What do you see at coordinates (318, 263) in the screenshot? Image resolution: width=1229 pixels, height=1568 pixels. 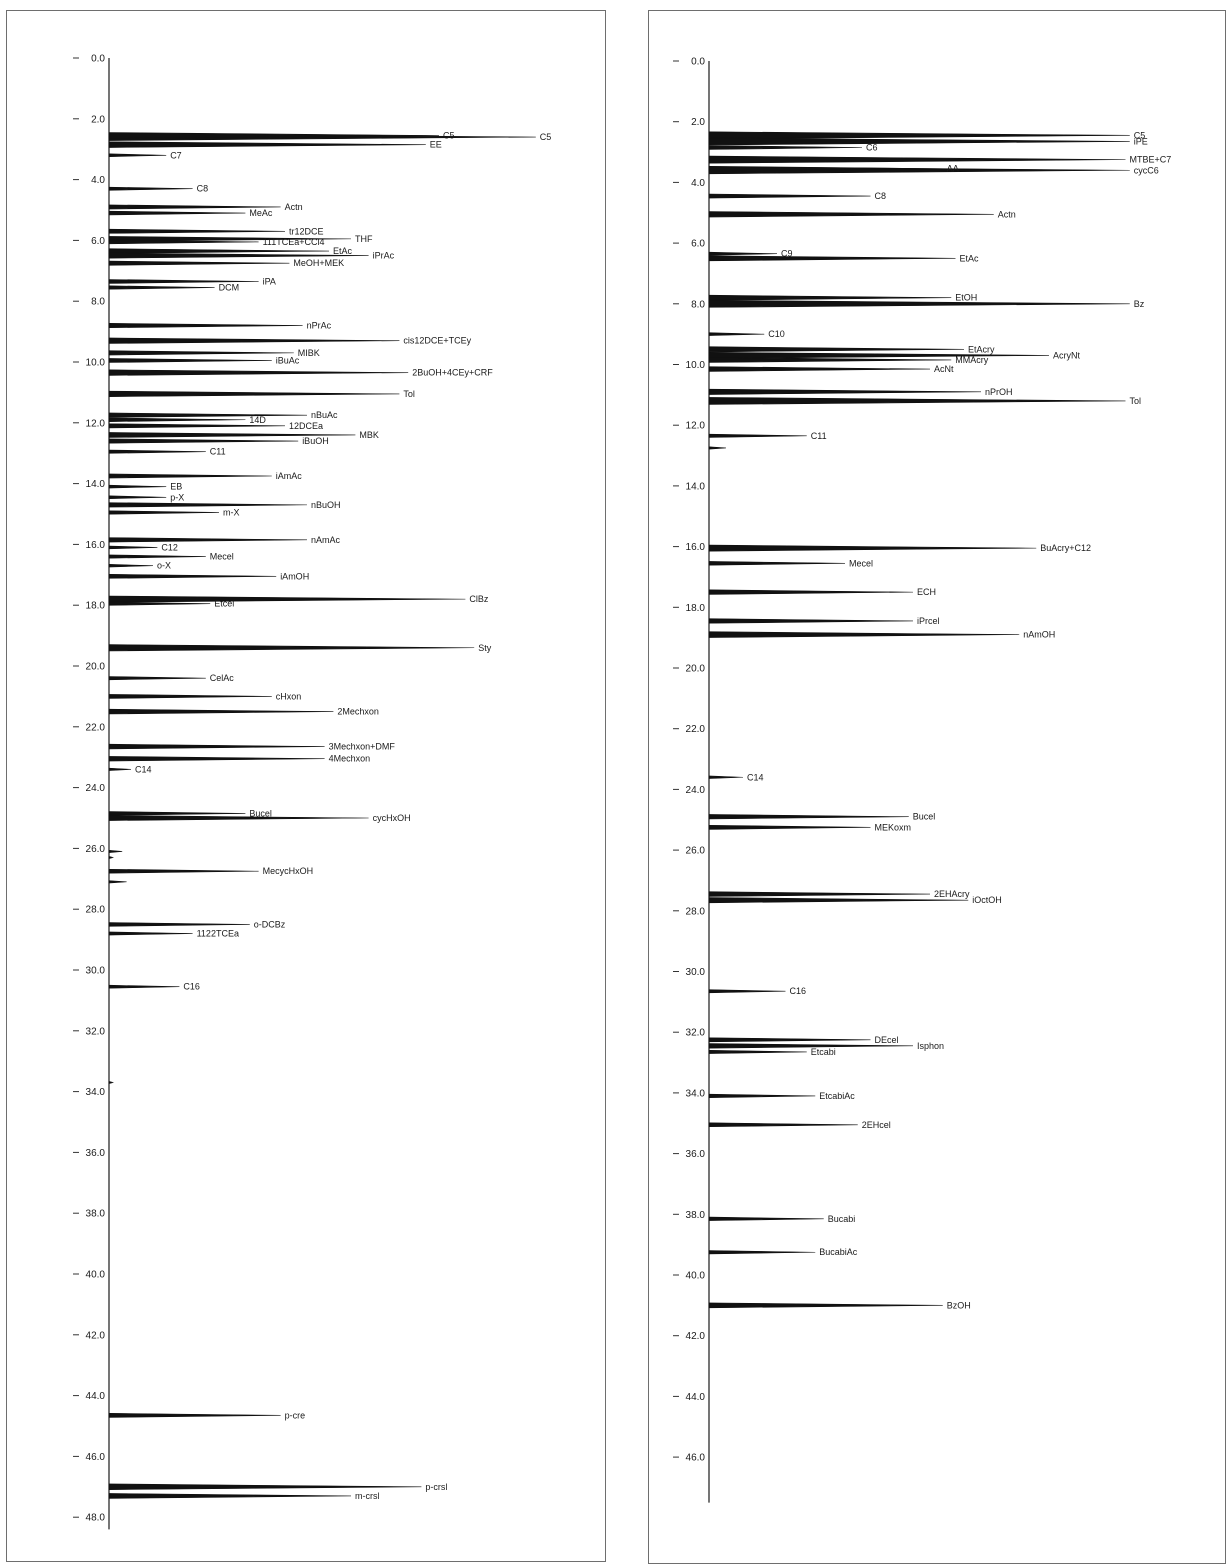 I see `peak-label: MeOH+MEK` at bounding box center [318, 263].